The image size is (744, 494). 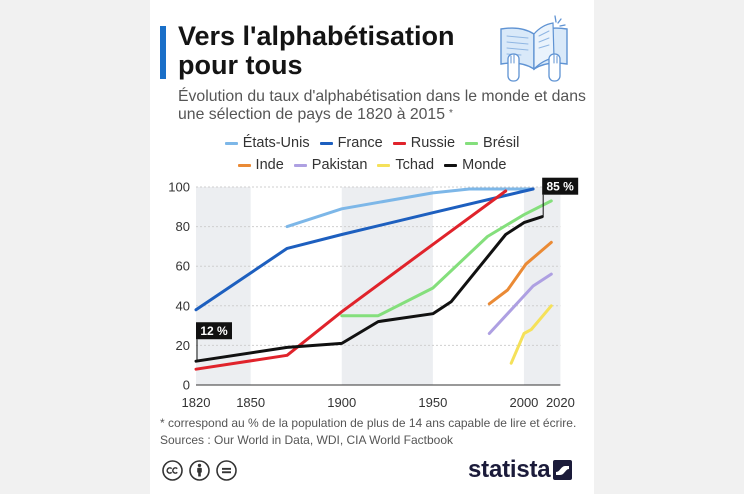 What do you see at coordinates (316, 36) in the screenshot?
I see `title-line-1: Vers l'alphabétisation` at bounding box center [316, 36].